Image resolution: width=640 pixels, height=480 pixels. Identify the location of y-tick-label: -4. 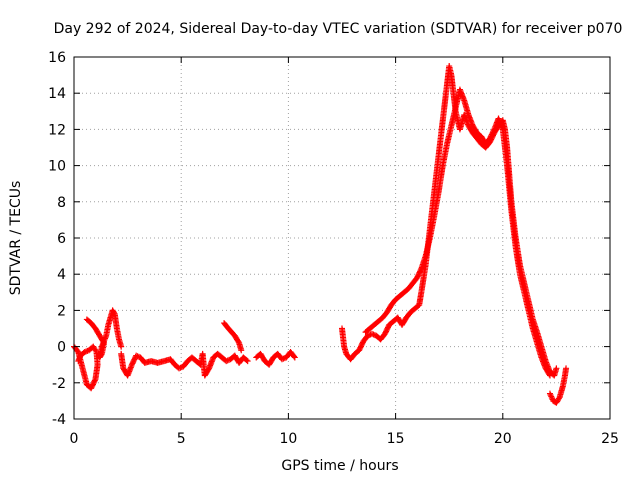
(59, 420).